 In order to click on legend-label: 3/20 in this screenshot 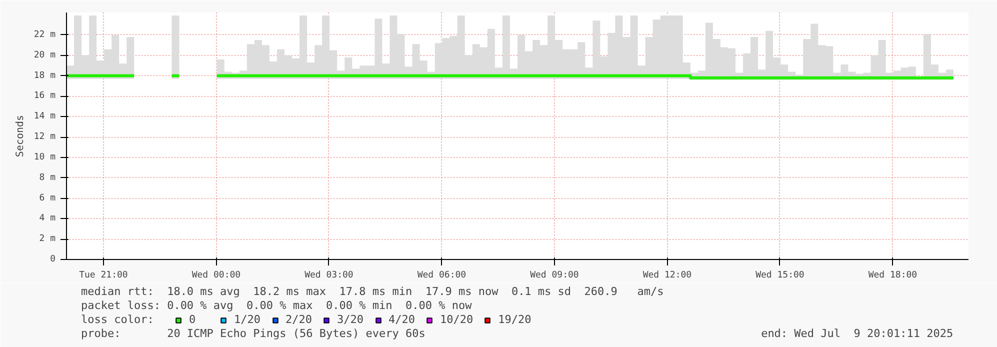, I will do `click(350, 319)`.